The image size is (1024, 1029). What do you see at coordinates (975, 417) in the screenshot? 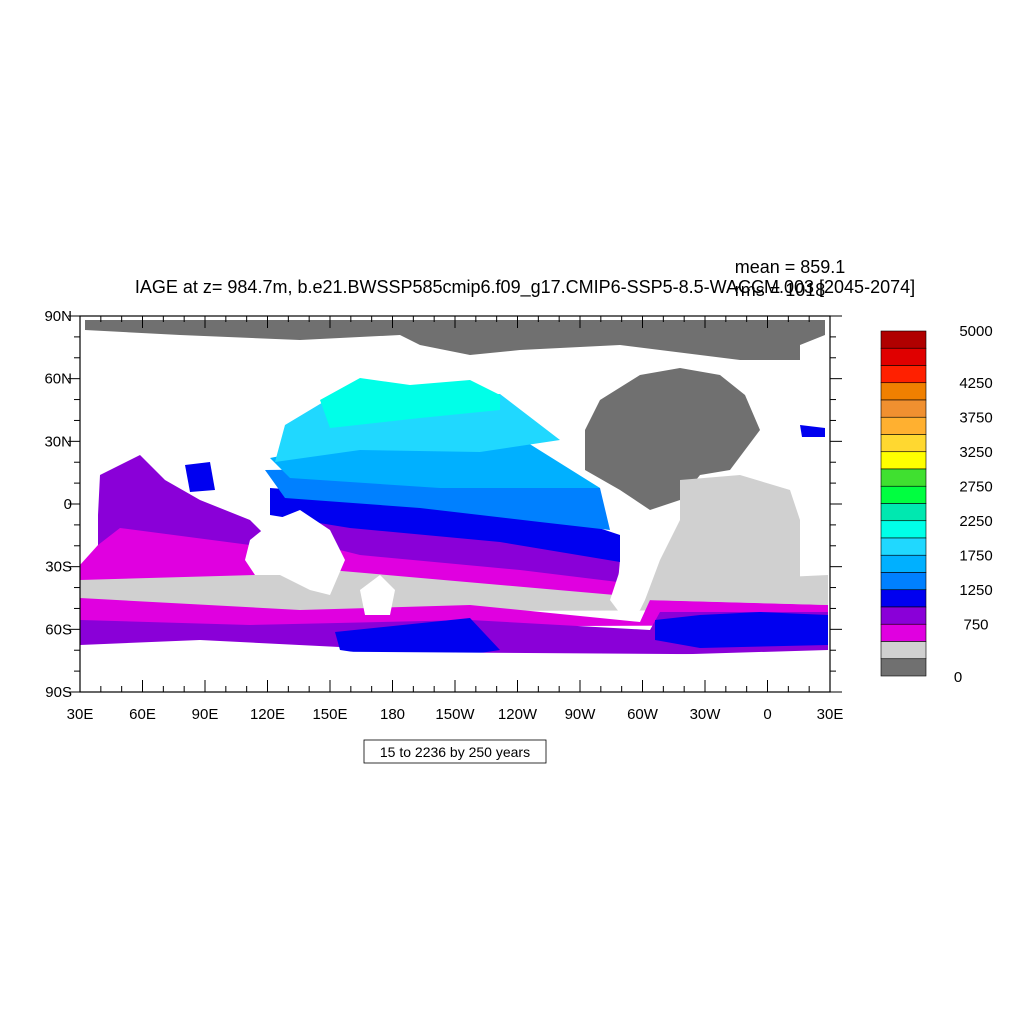
I see `colorbar-label: 3750` at bounding box center [975, 417].